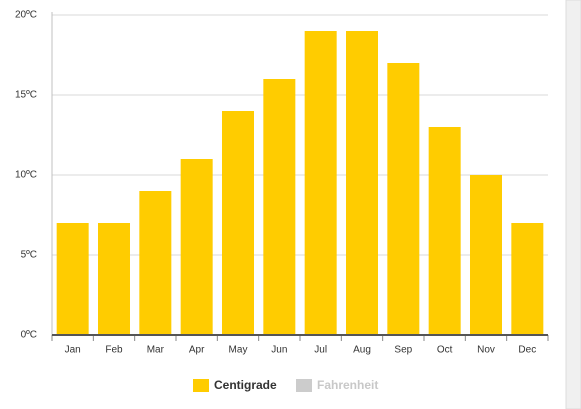 Image resolution: width=581 pixels, height=409 pixels. What do you see at coordinates (279, 350) in the screenshot?
I see `x-tick-label: Jun` at bounding box center [279, 350].